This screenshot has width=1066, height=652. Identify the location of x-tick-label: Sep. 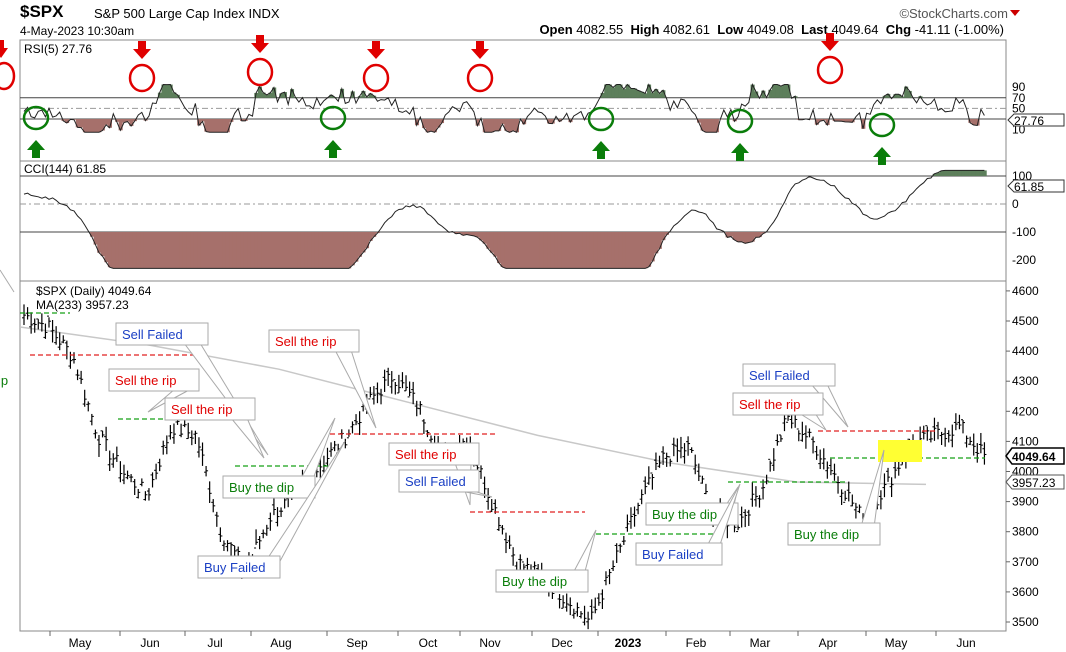
(357, 643).